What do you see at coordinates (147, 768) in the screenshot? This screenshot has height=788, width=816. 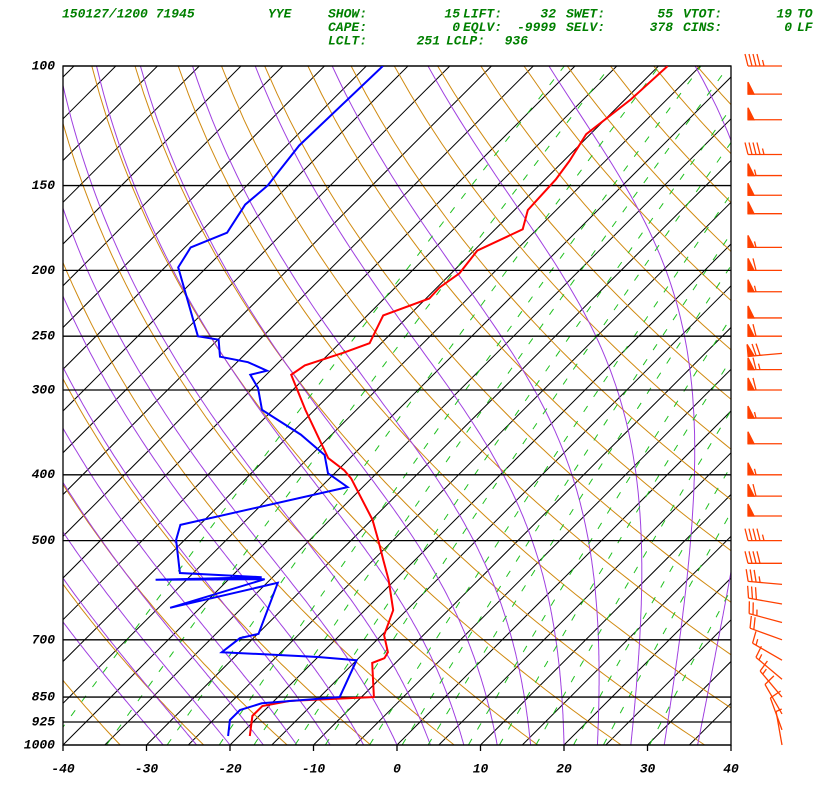 I see `x-tick-label: -30` at bounding box center [147, 768].